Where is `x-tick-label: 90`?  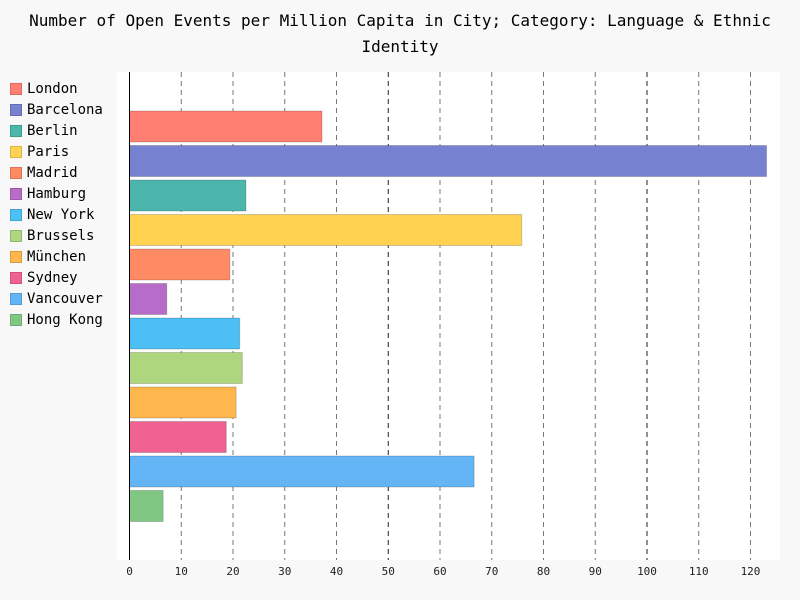 x-tick-label: 90 is located at coordinates (595, 571).